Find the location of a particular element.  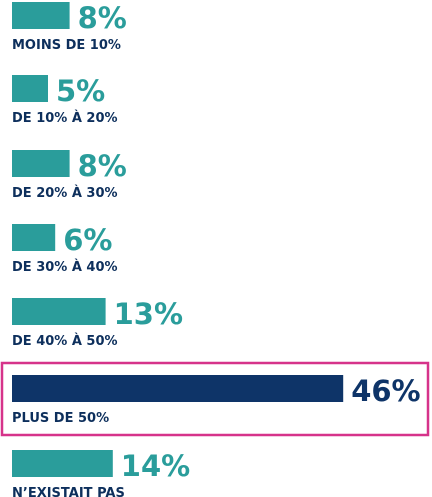

category-label-row-4: DE 30% À 40% is located at coordinates (65, 267).